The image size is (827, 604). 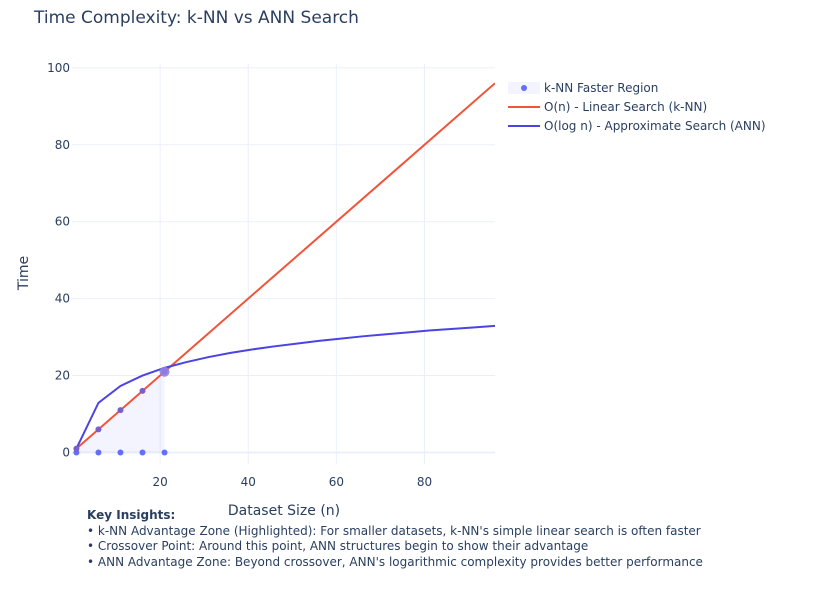 I want to click on series-markers, so click(x=121, y=411).